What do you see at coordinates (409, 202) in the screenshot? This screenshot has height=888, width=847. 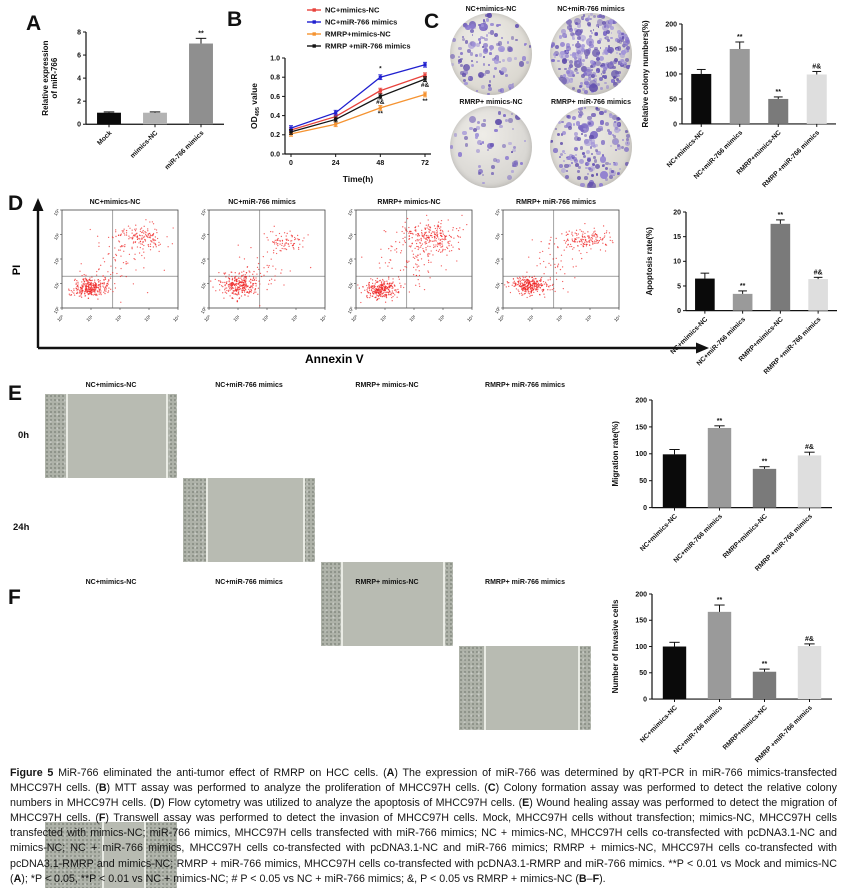 I see `flow-plot-label: RMRP+ mimics-NC` at bounding box center [409, 202].